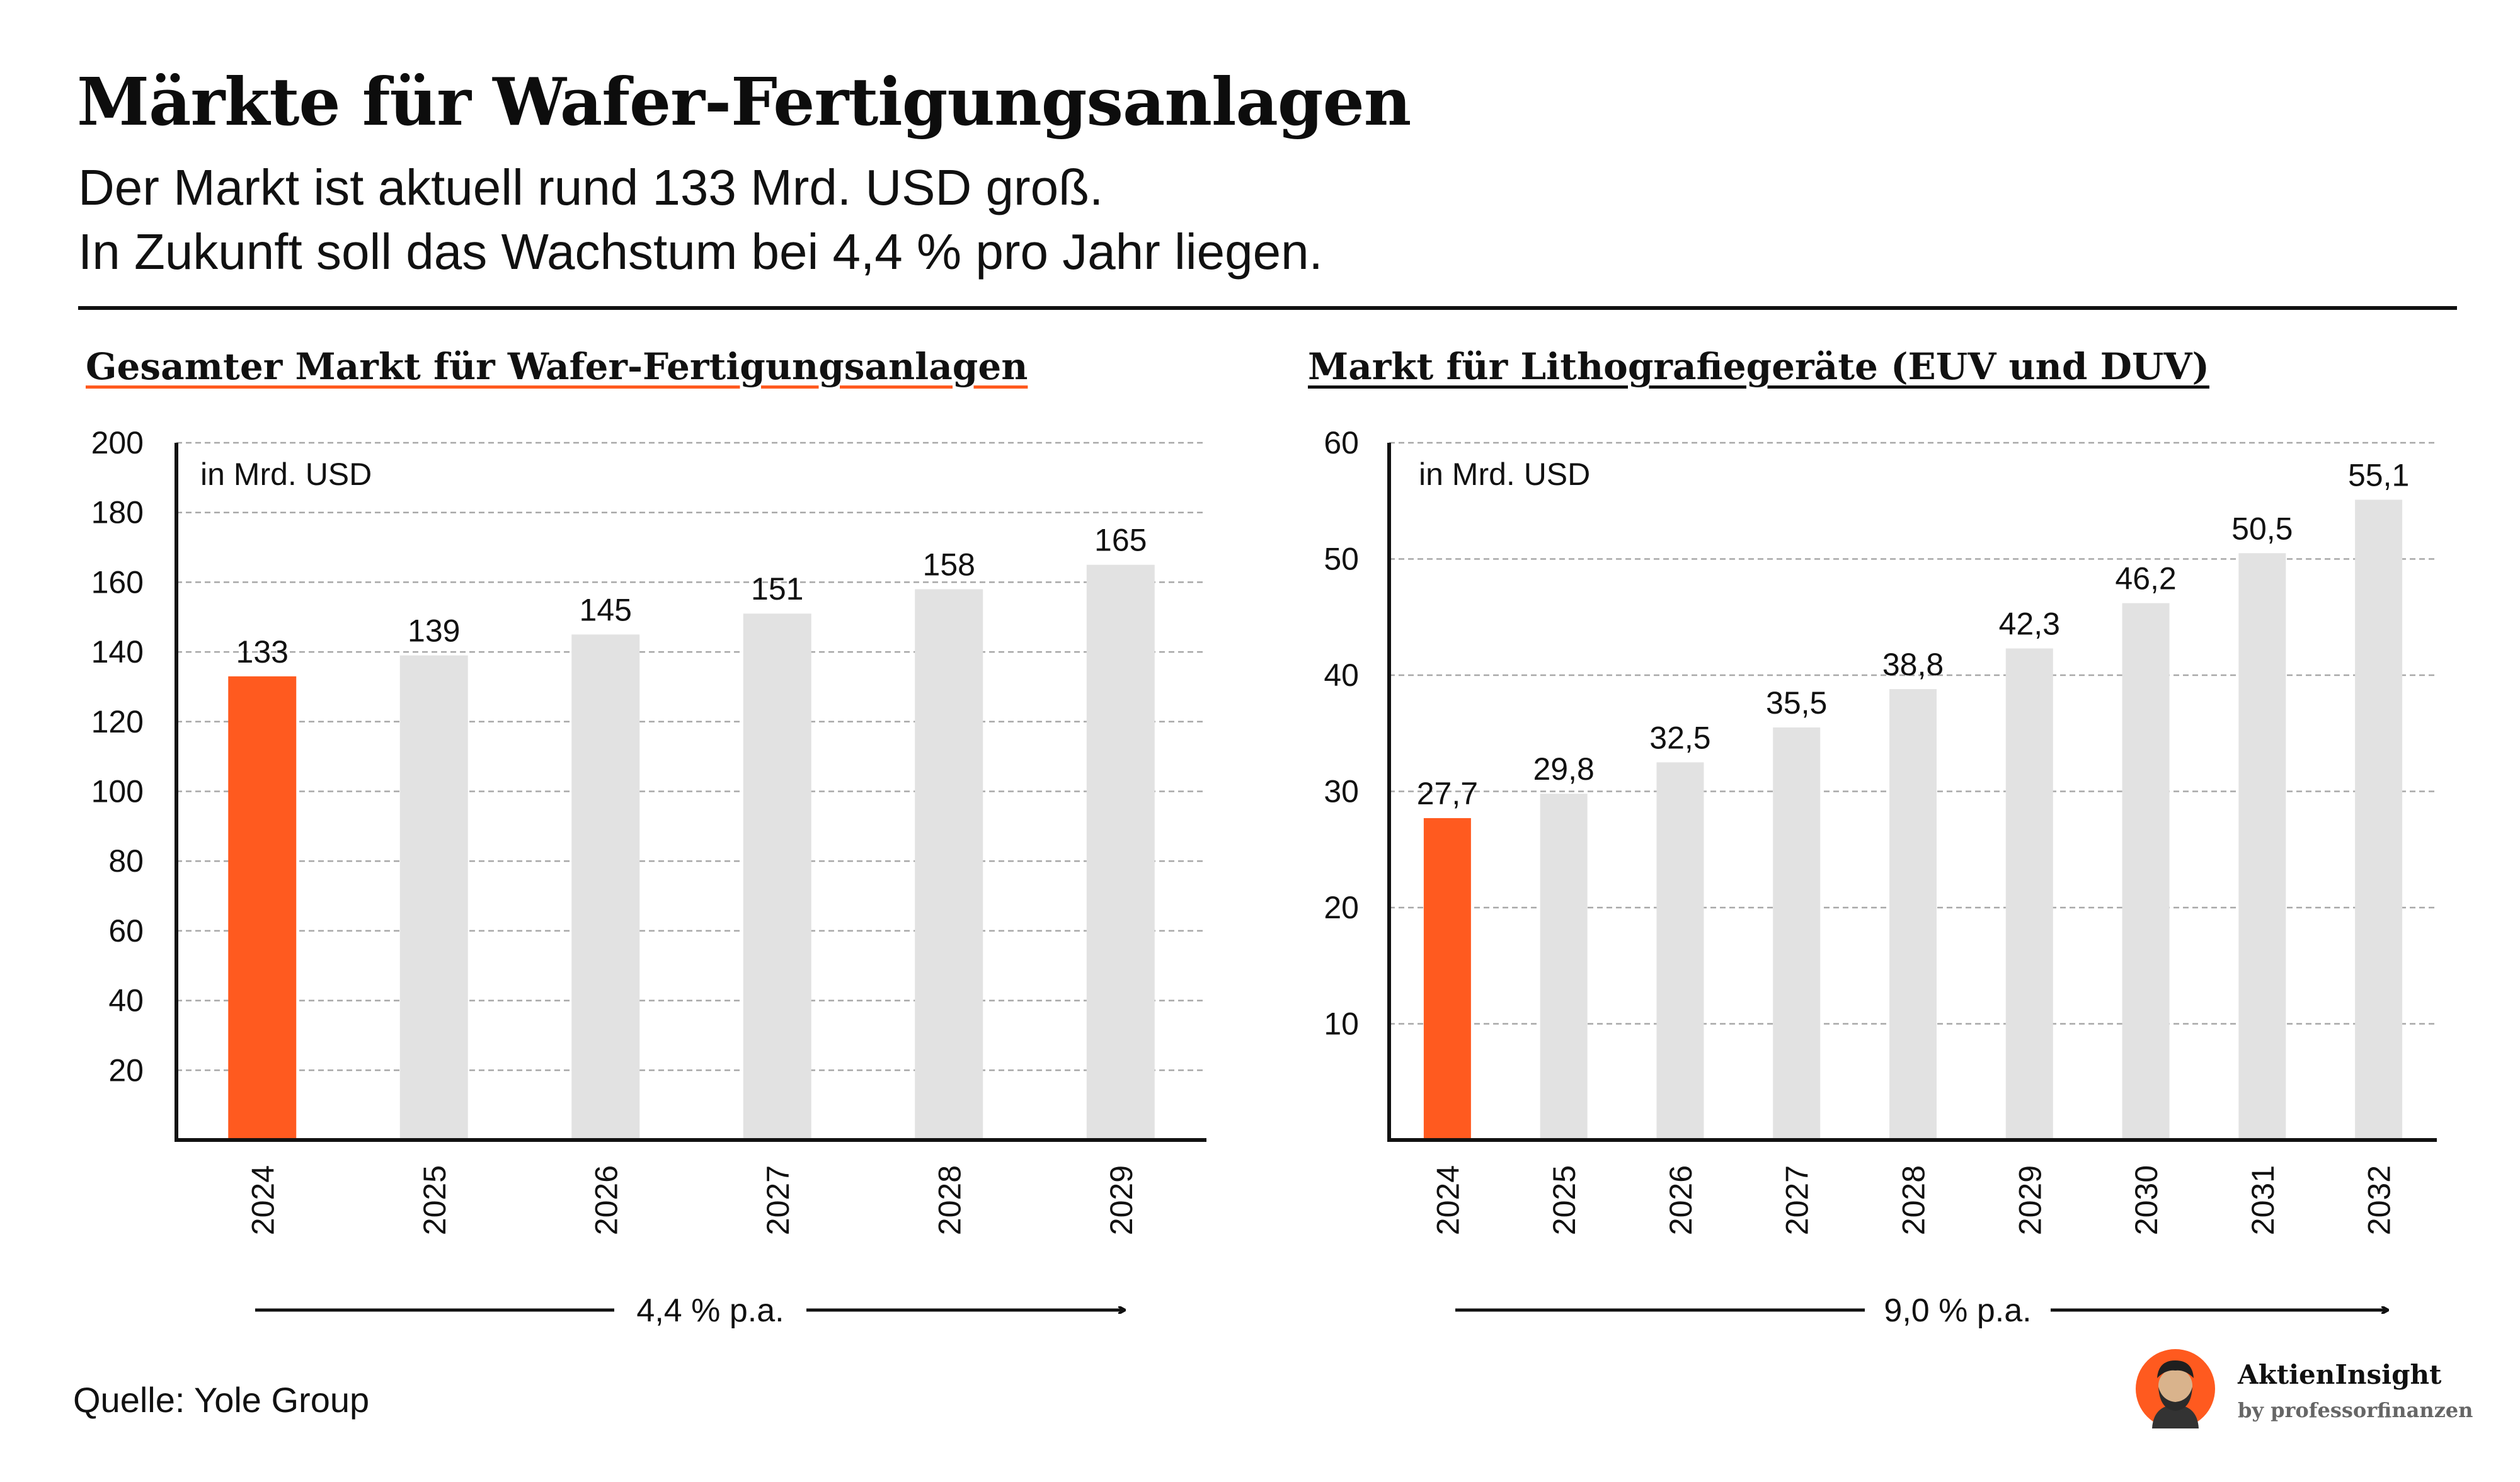  I want to click on brand-name: AktienInsight, so click(2340, 1374).